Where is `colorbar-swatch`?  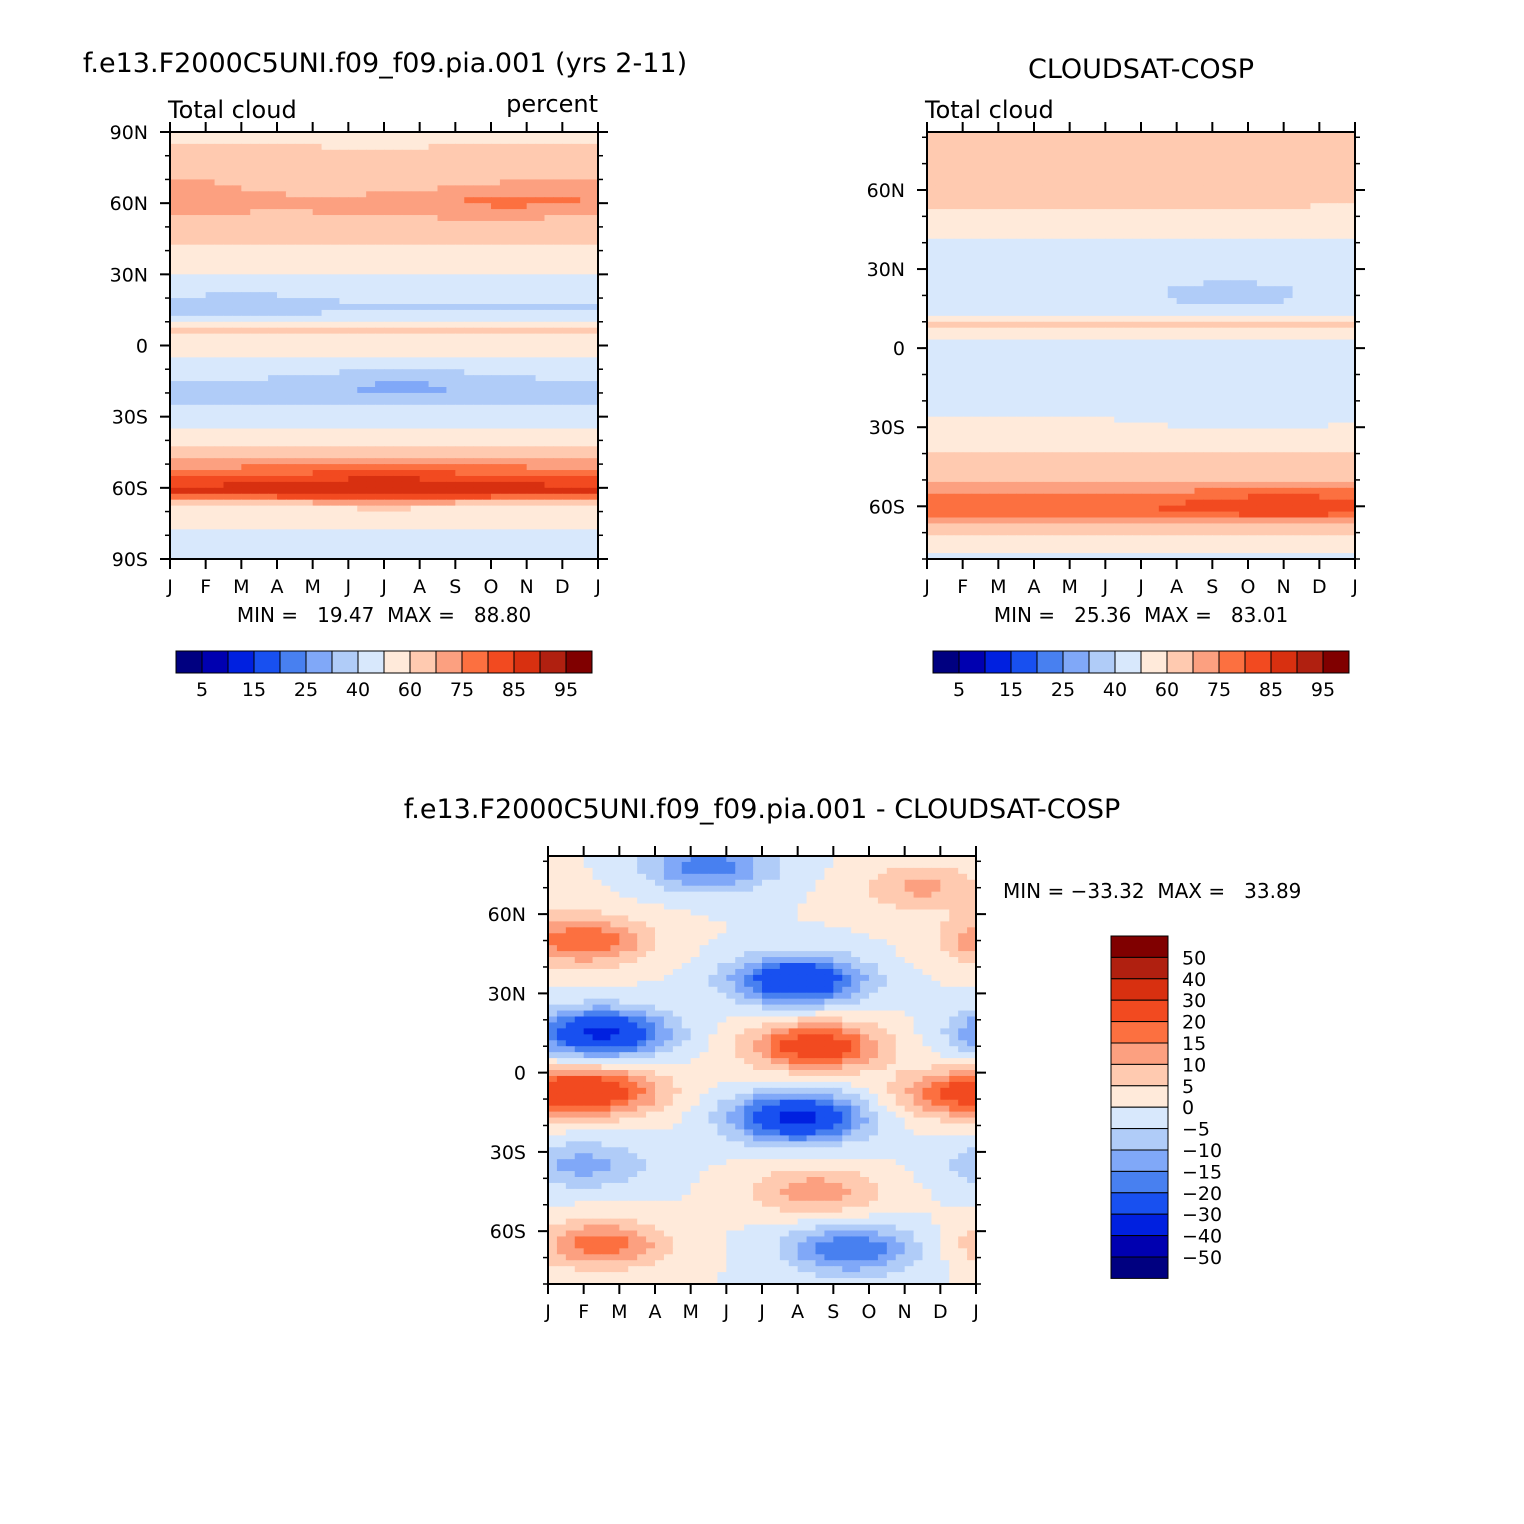 colorbar-swatch is located at coordinates (241, 662).